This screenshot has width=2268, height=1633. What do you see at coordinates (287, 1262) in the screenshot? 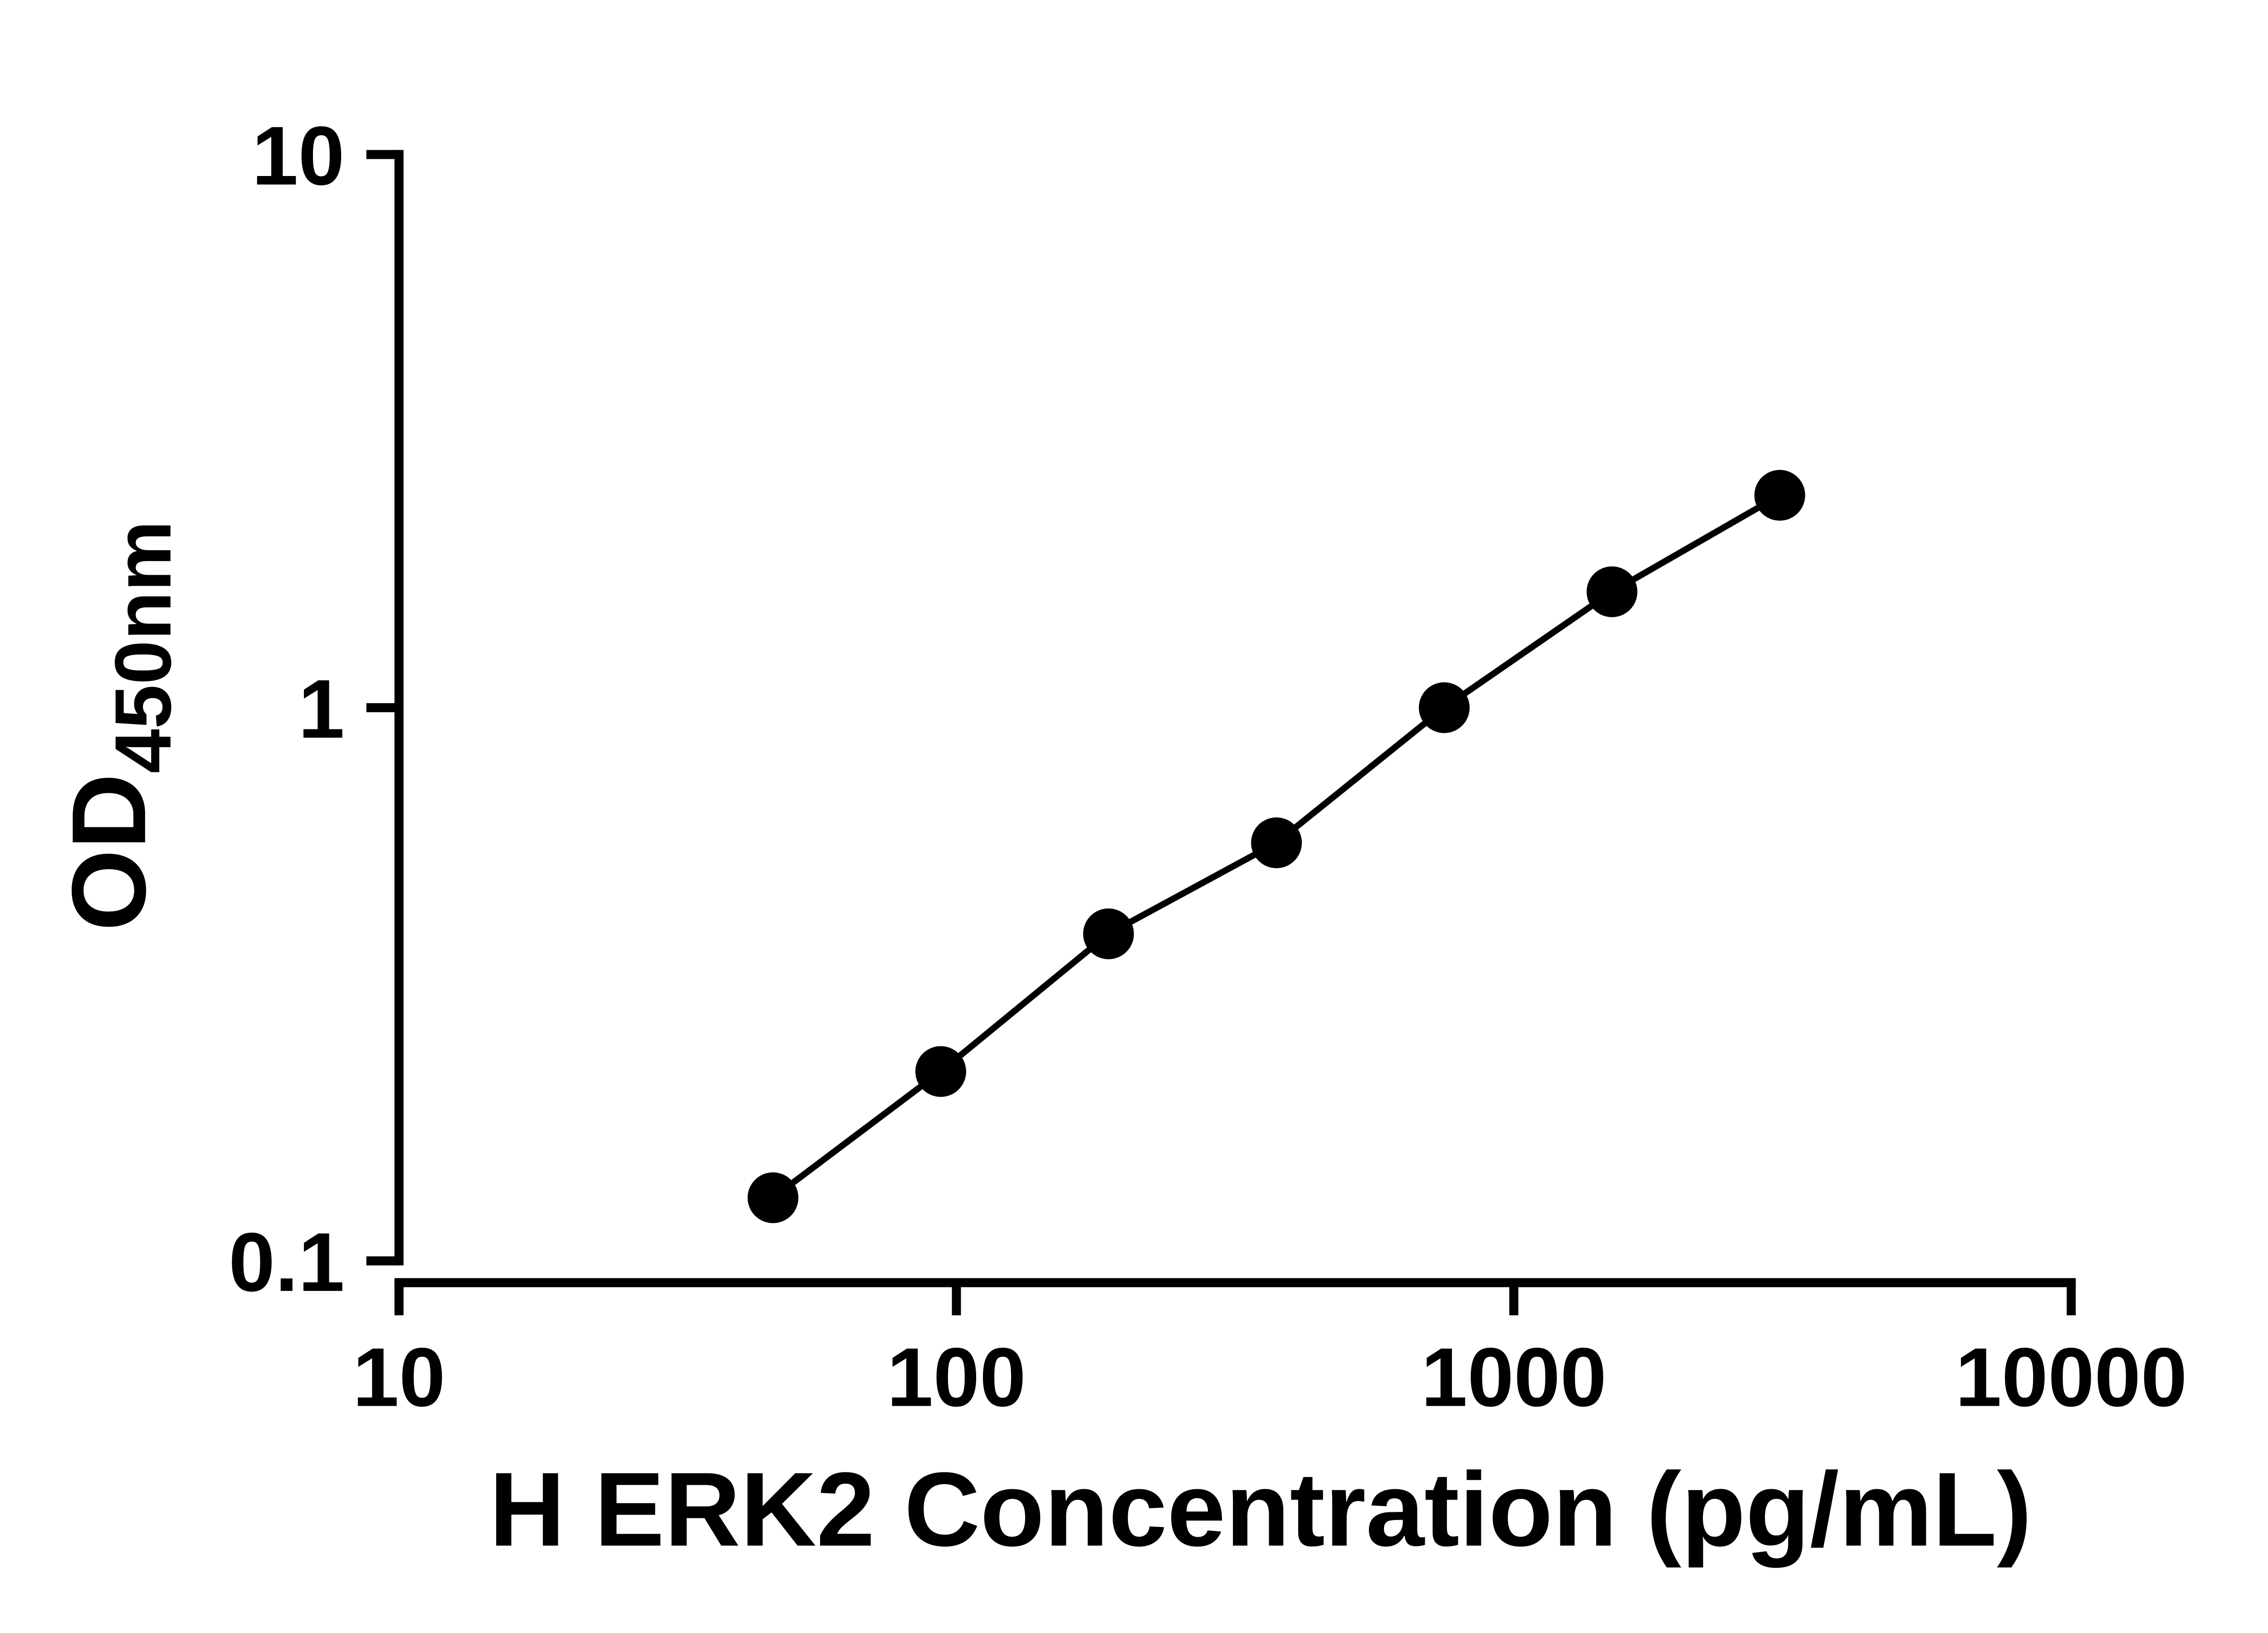
I see `y-tick-label: 0.1` at bounding box center [287, 1262].